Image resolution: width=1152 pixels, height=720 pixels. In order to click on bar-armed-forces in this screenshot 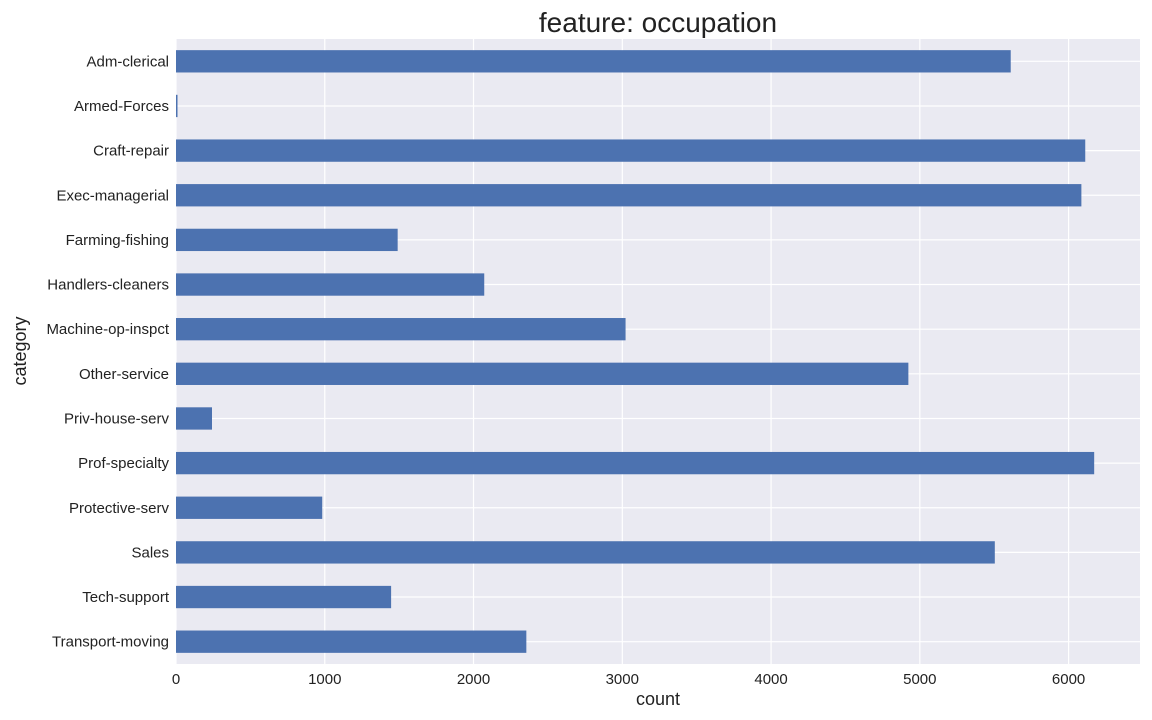, I will do `click(177, 106)`.